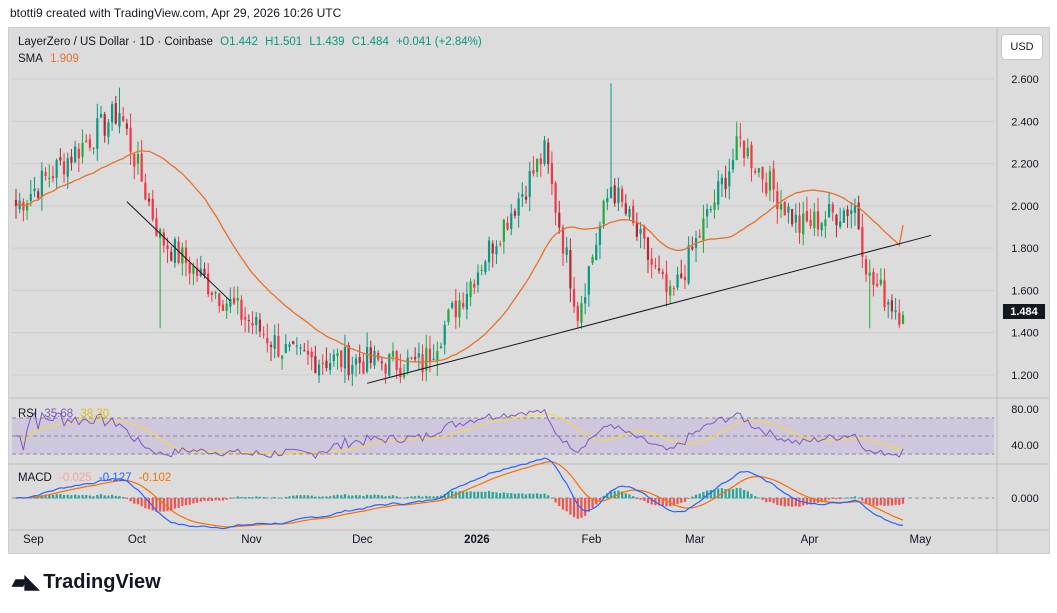 The width and height of the screenshot is (1057, 613). What do you see at coordinates (1025, 446) in the screenshot?
I see `rsi-tick-label: 40.00` at bounding box center [1025, 446].